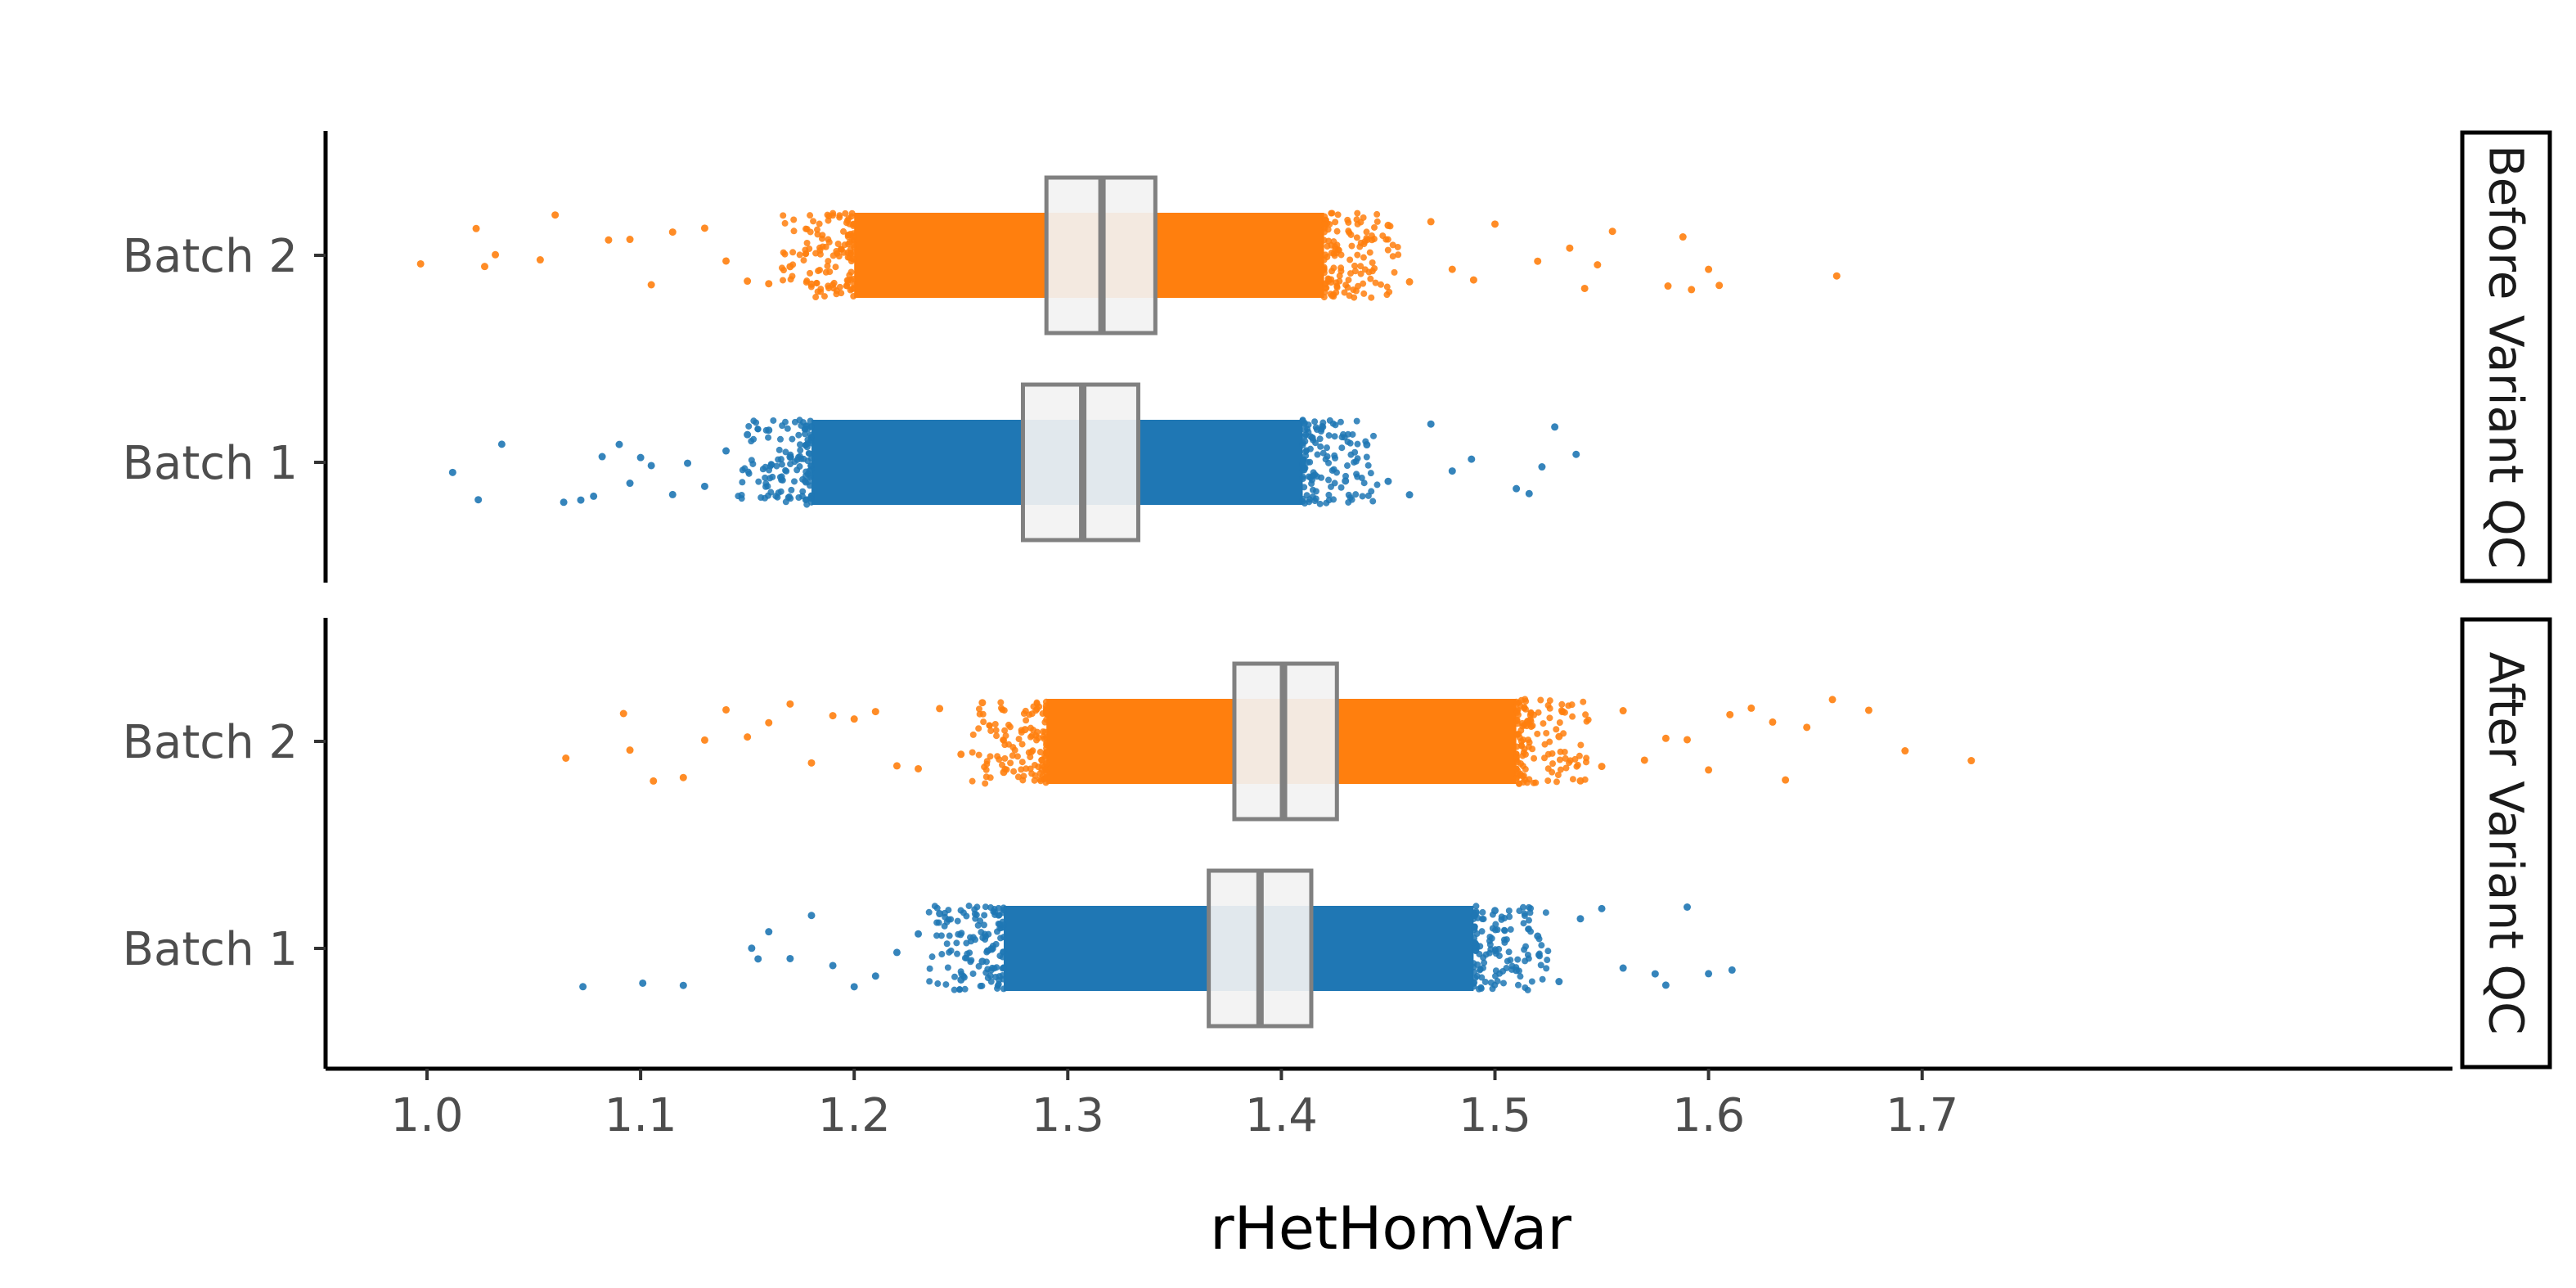  I want to click on x-tick-label: 1.1, so click(641, 1115).